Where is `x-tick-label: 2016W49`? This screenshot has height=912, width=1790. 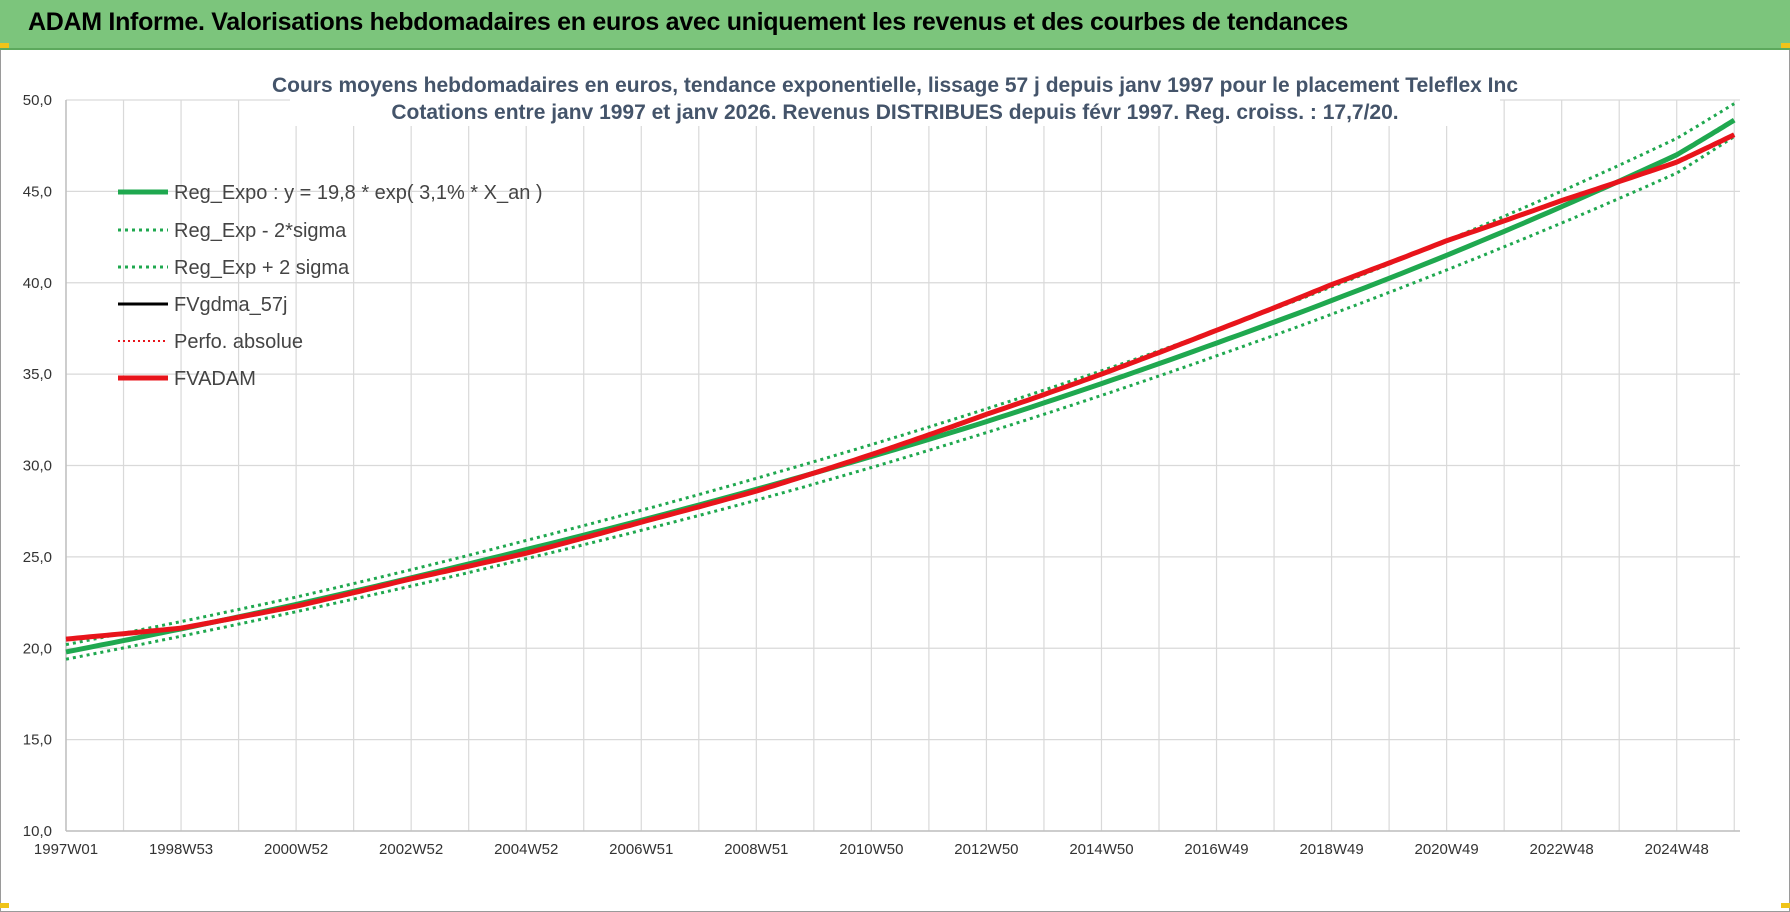 x-tick-label: 2016W49 is located at coordinates (1216, 849).